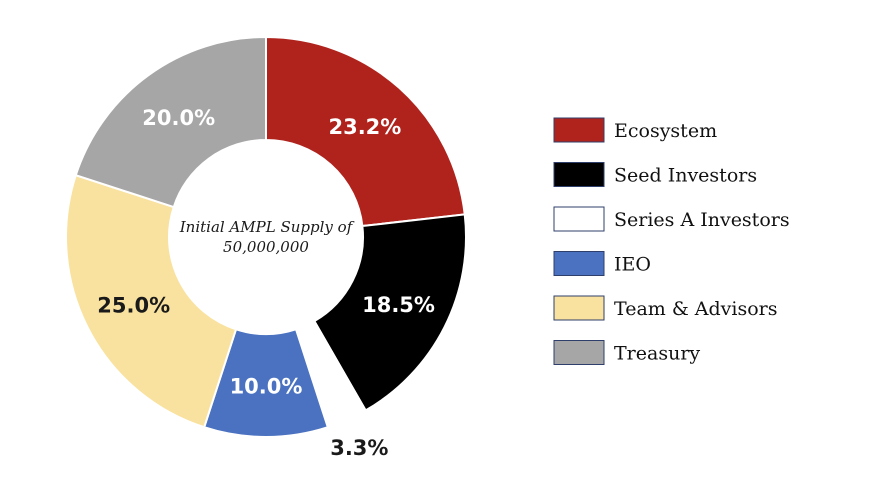 The image size is (875, 491). What do you see at coordinates (702, 220) in the screenshot?
I see `legend-label-series-a-investors: Series A Investors` at bounding box center [702, 220].